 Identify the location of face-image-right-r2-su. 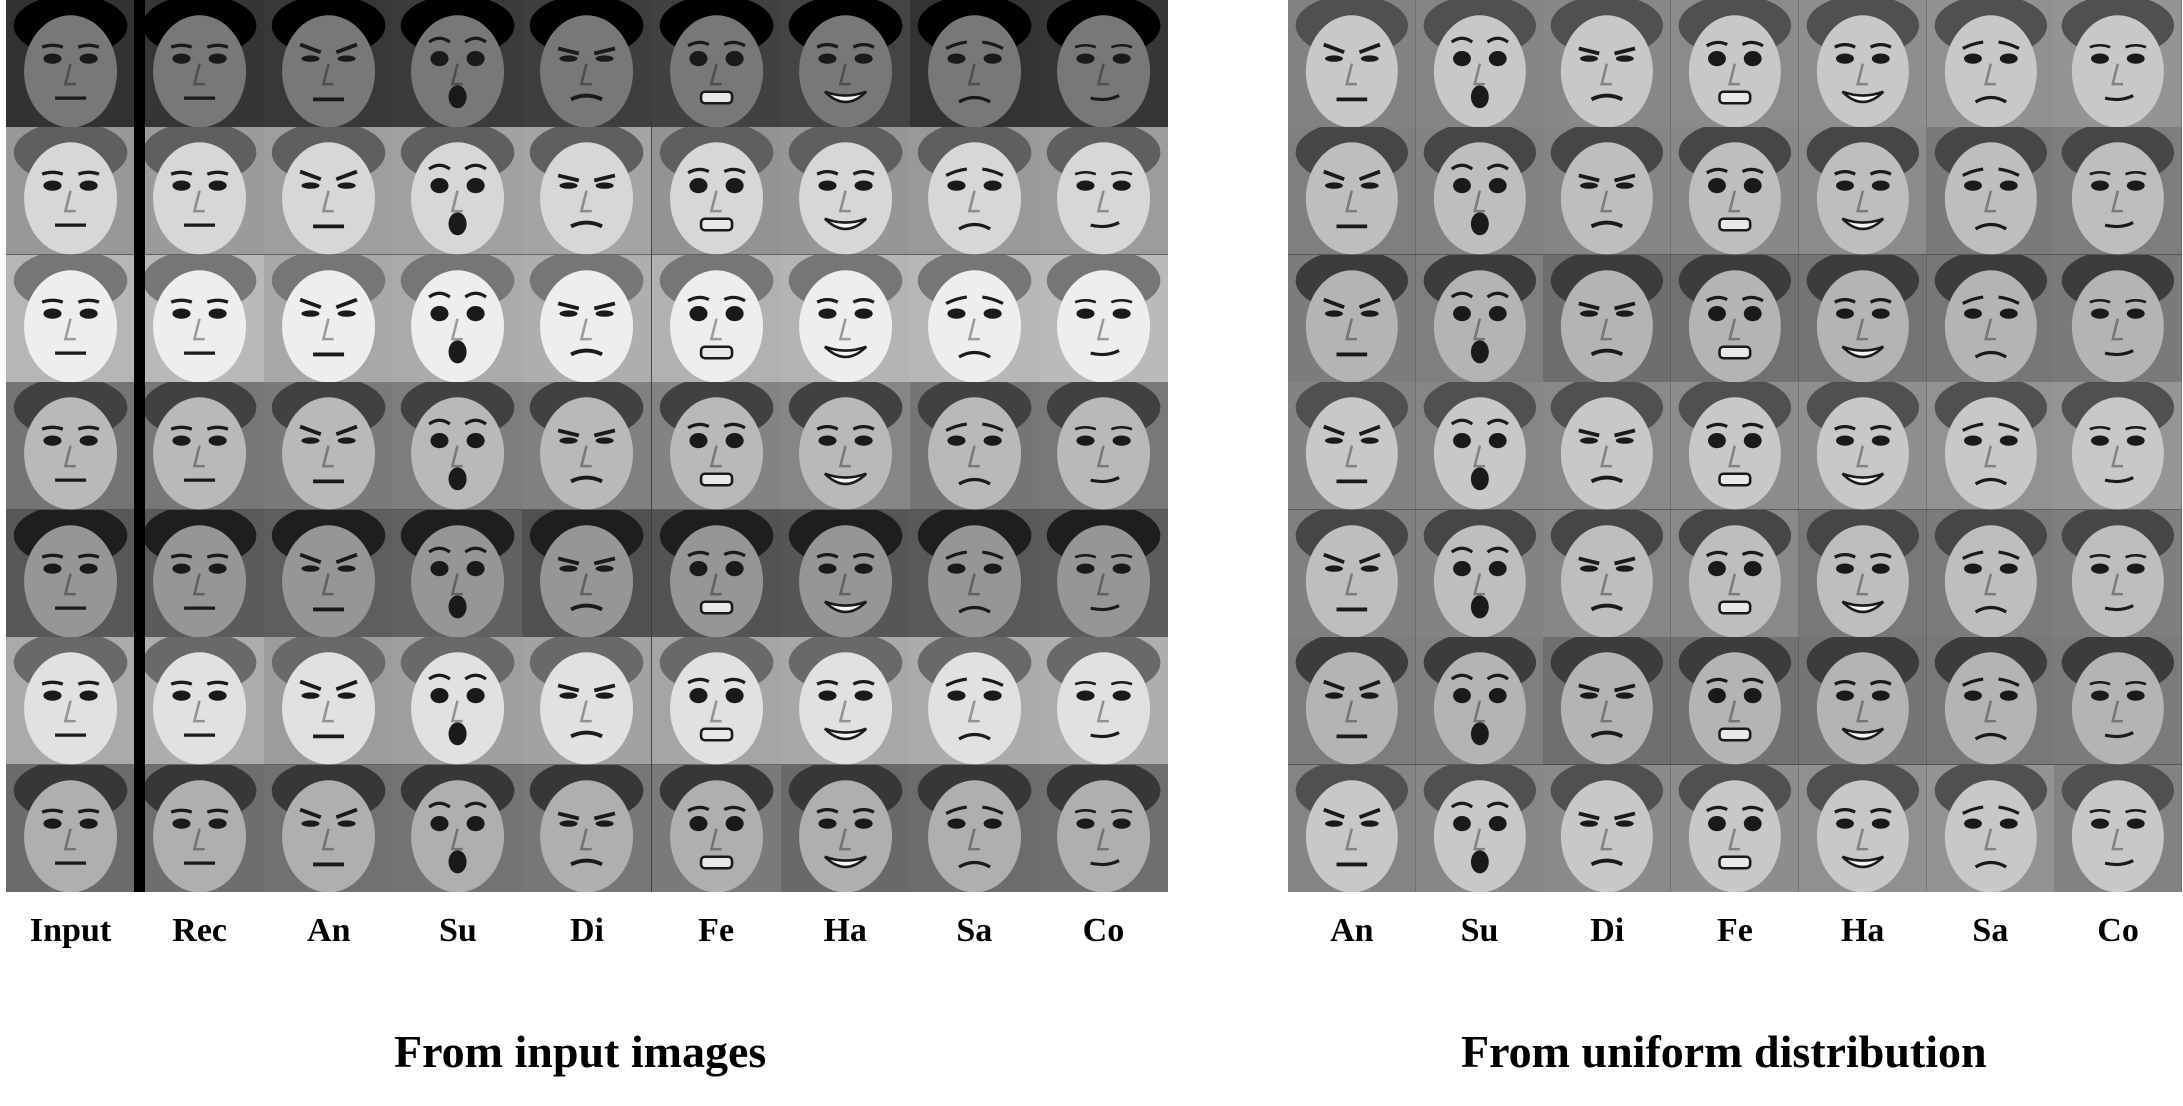
(1479, 191).